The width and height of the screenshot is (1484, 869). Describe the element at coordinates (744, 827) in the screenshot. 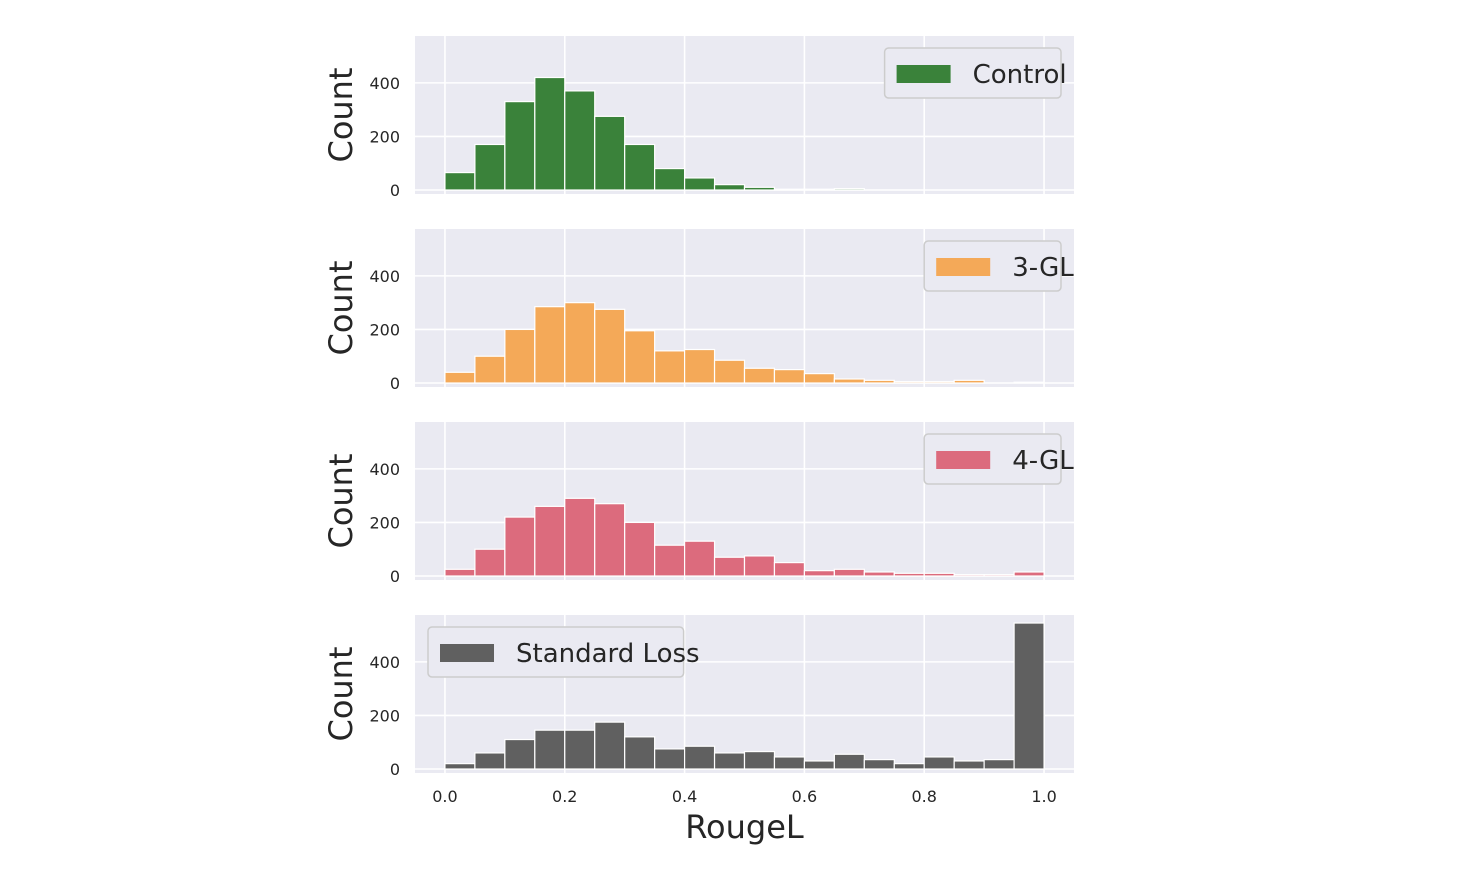

I see `x-axis-label: RougeL` at that location.